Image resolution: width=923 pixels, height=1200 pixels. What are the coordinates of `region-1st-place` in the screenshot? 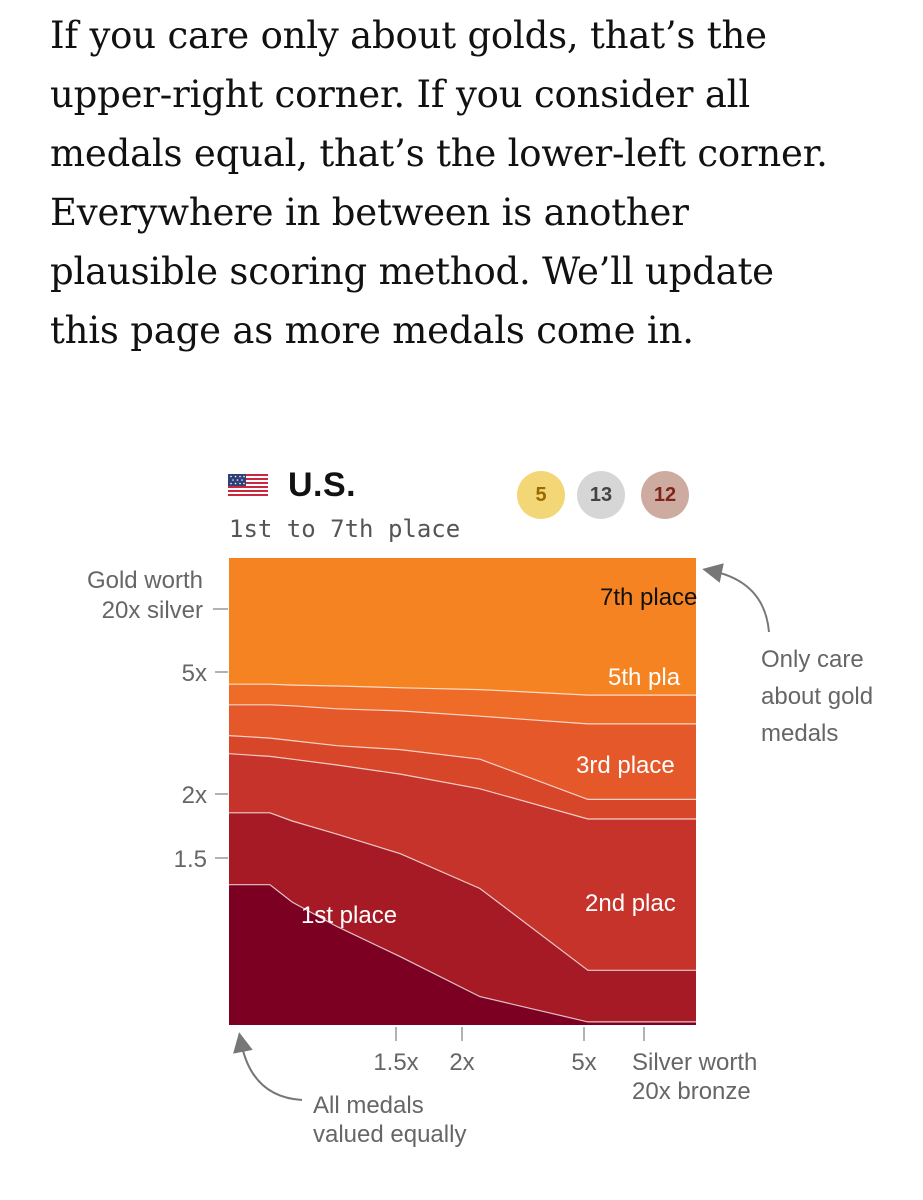 It's located at (462, 954).